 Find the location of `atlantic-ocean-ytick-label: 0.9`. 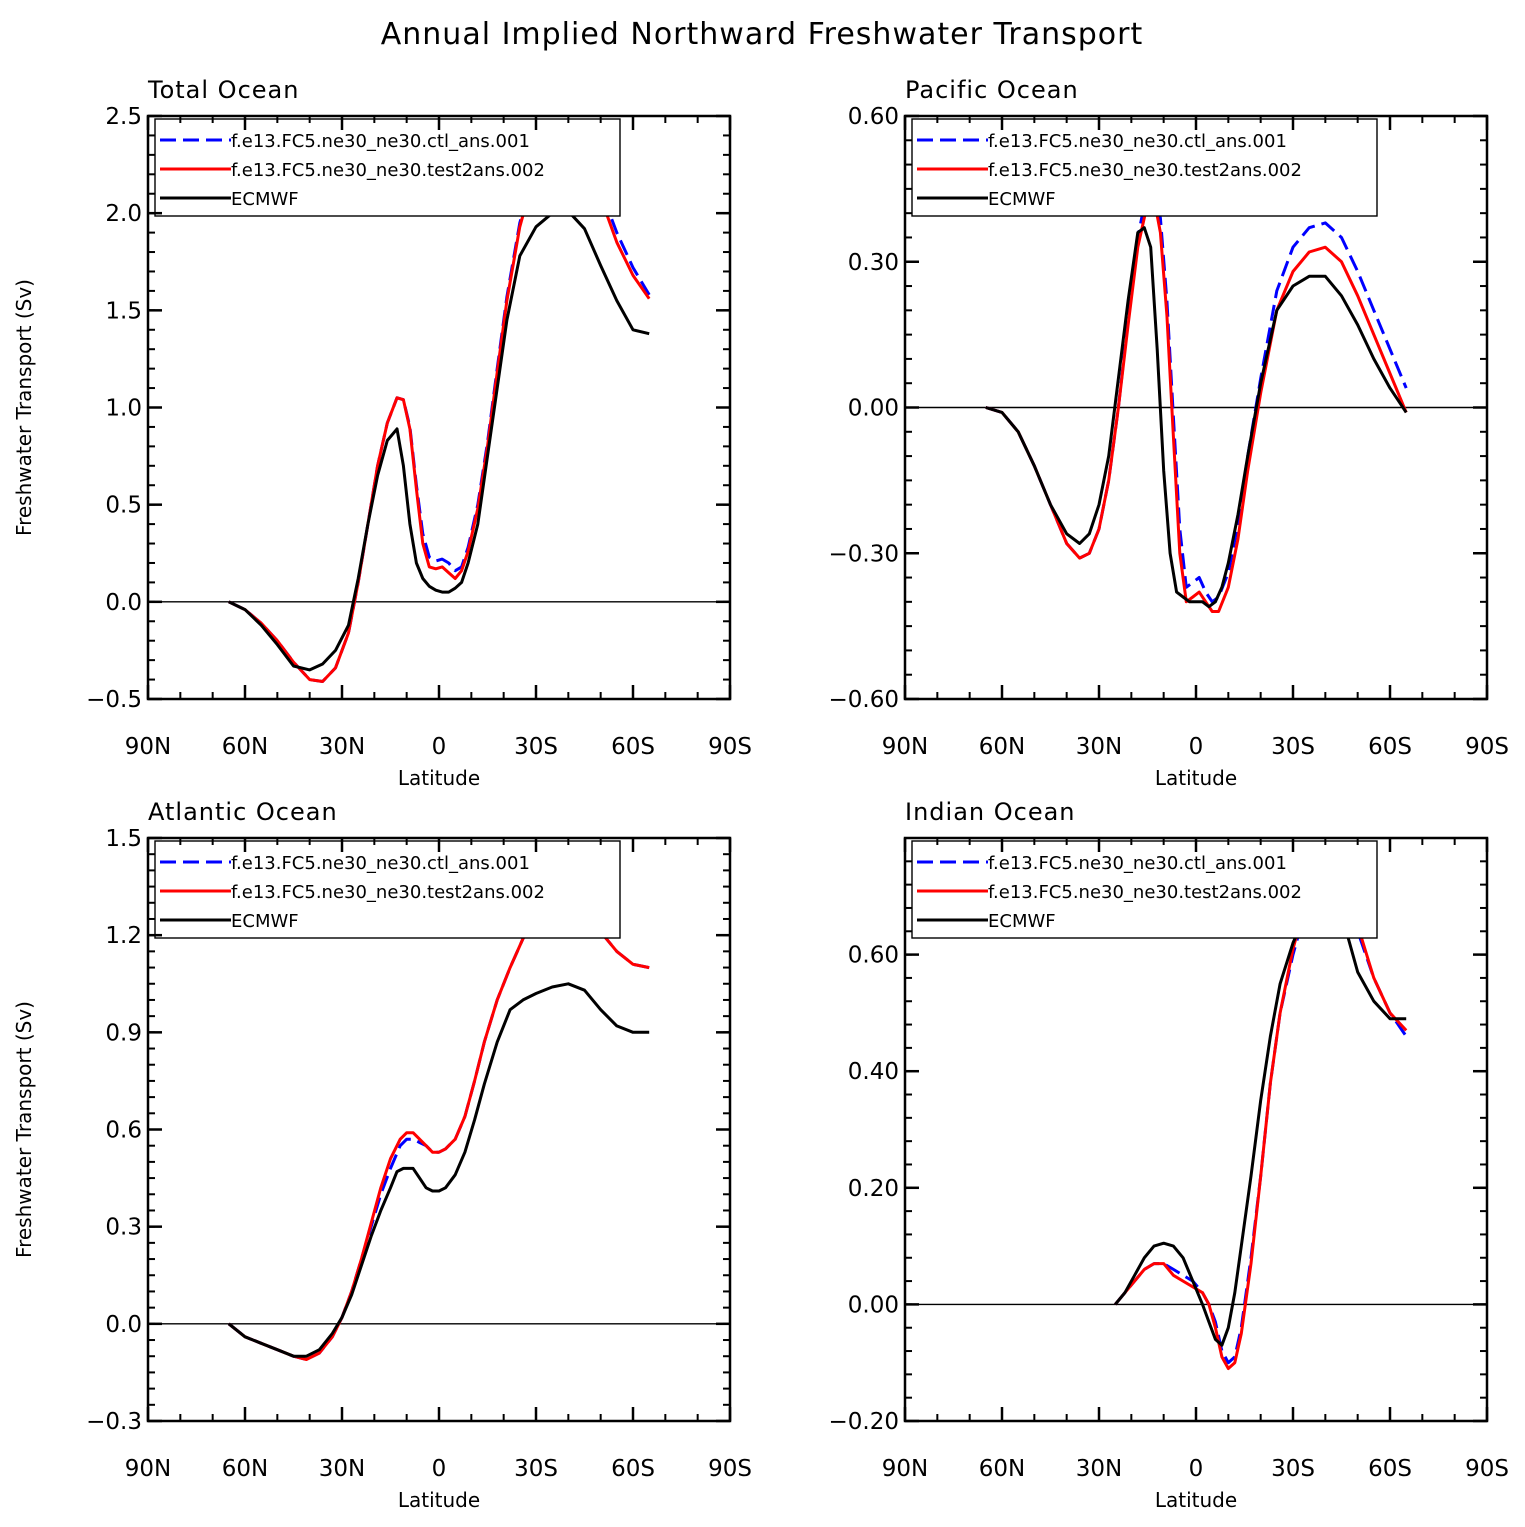

atlantic-ocean-ytick-label: 0.9 is located at coordinates (123, 1033).